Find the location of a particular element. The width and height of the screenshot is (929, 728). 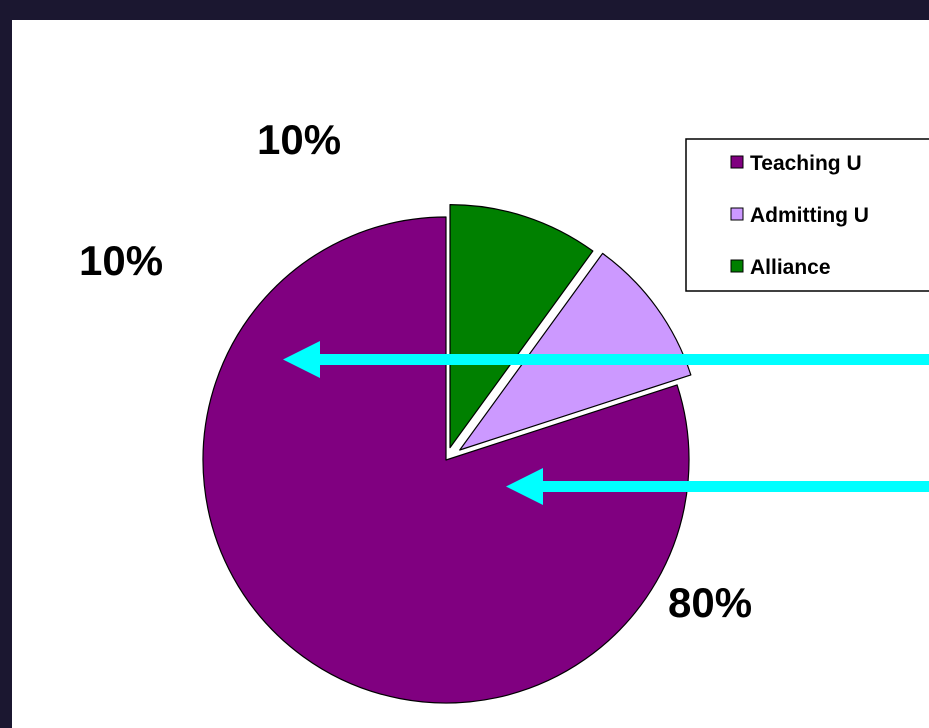

legend: Teaching U Admitting U Alliance is located at coordinates (807, 215).